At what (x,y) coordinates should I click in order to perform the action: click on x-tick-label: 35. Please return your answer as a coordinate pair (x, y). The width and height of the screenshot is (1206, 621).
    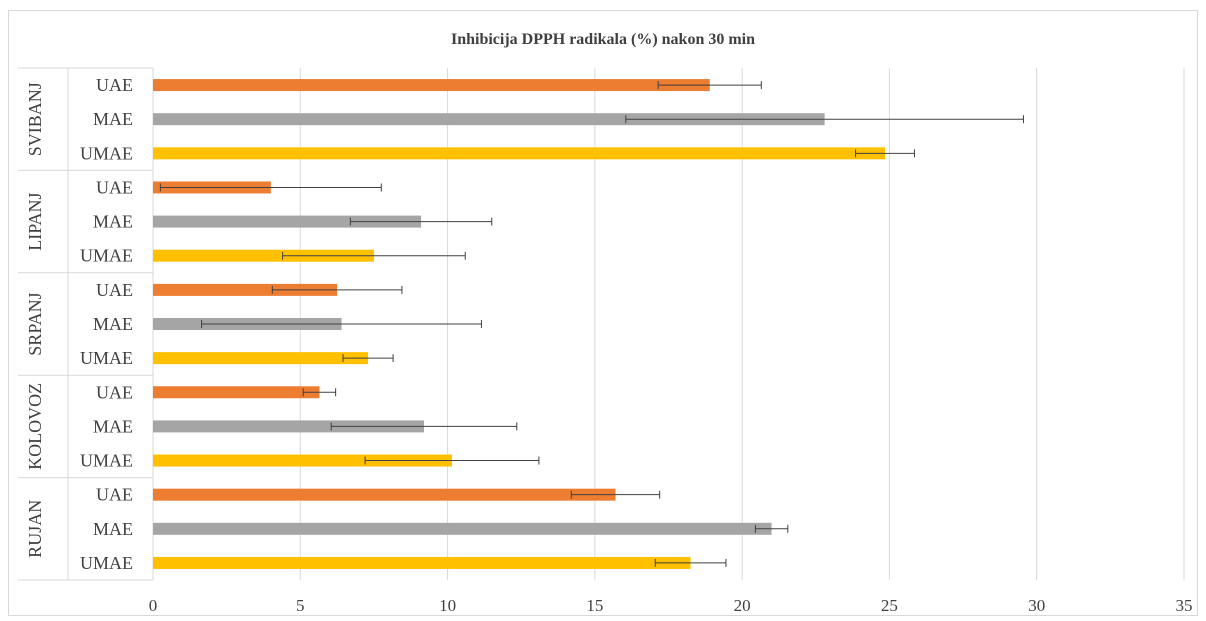
    Looking at the image, I should click on (1184, 605).